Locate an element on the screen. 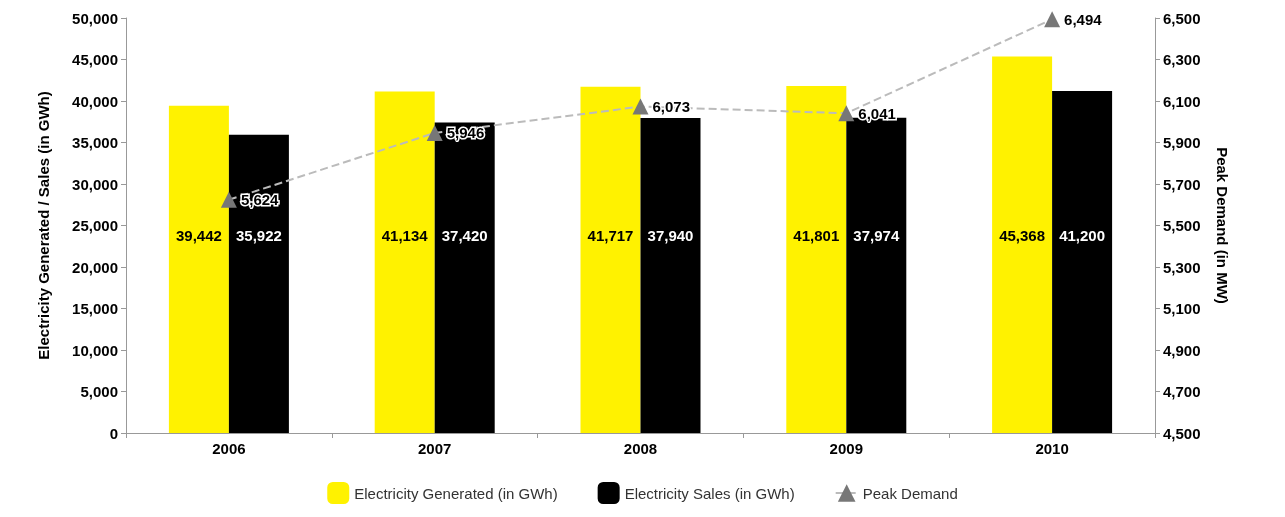  y2-tick-label: 6,500 is located at coordinates (1182, 18).